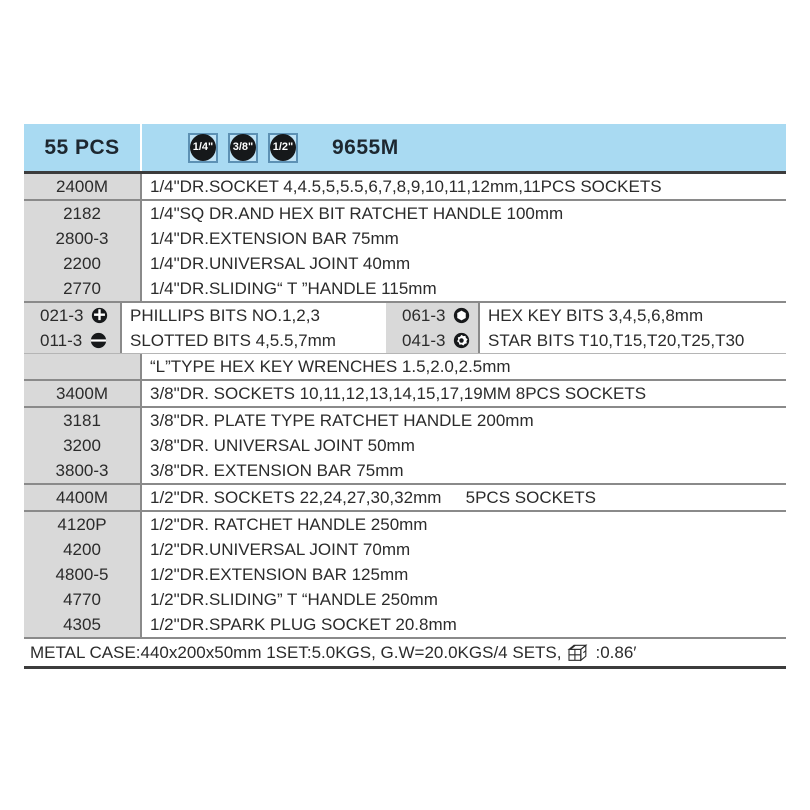 This screenshot has height=810, width=810. I want to click on drive-3-8-label: 3/8", so click(243, 147).